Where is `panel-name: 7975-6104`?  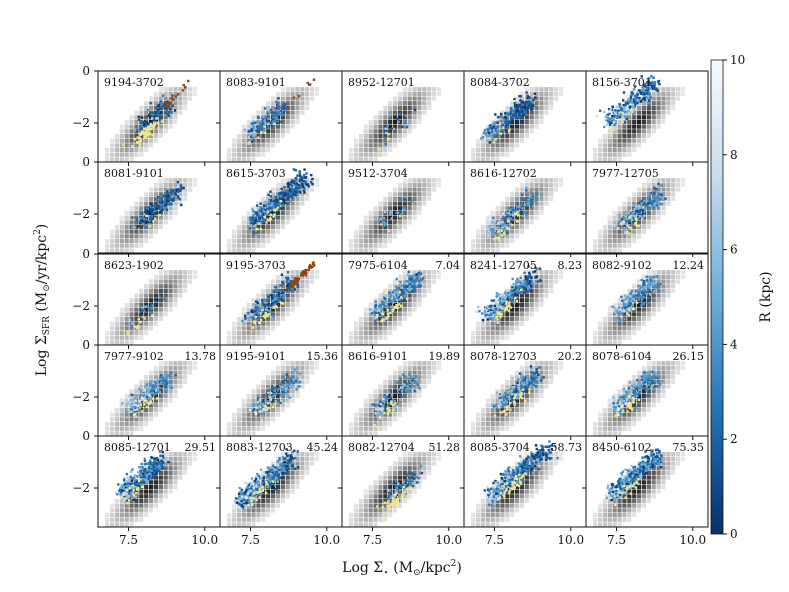
panel-name: 7975-6104 is located at coordinates (378, 265).